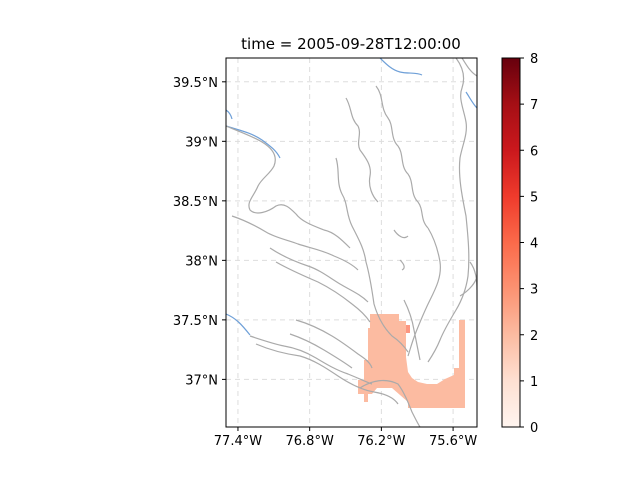  What do you see at coordinates (390, 403) in the screenshot?
I see `coast-hampton` at bounding box center [390, 403].